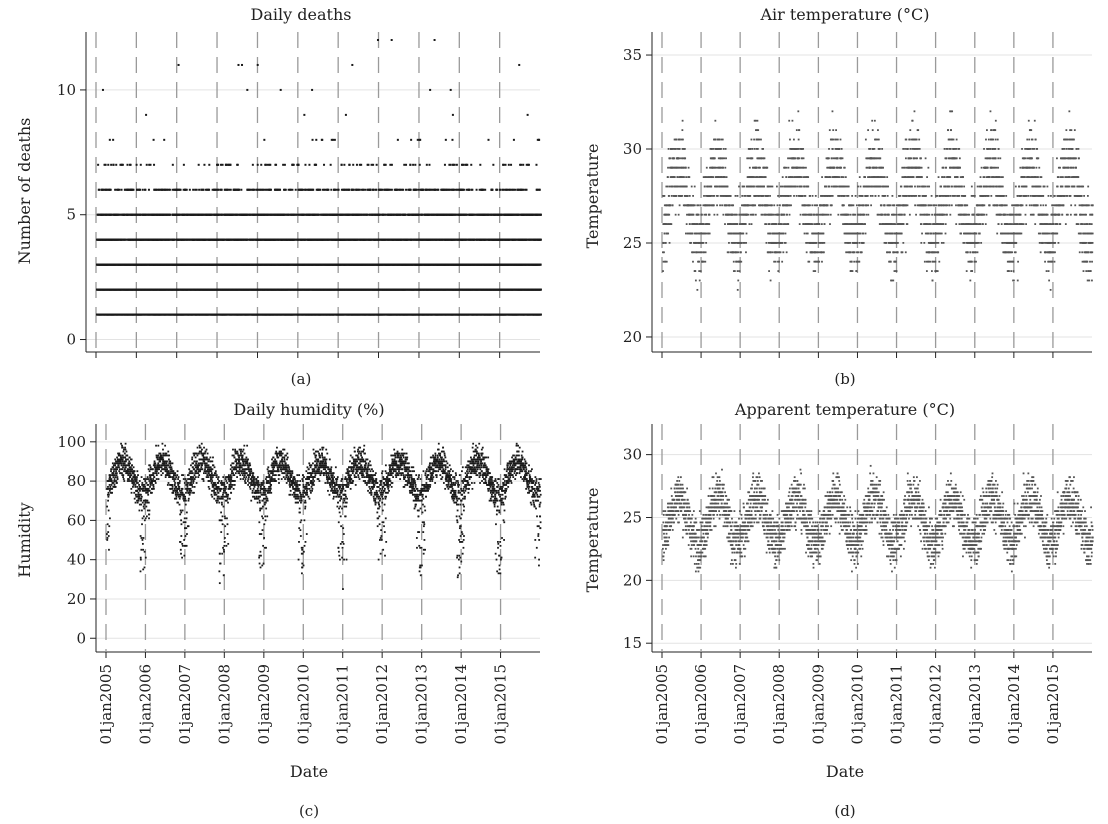  What do you see at coordinates (66, 90) in the screenshot?
I see `panel-a-y-tick-label-2: 10` at bounding box center [66, 90].